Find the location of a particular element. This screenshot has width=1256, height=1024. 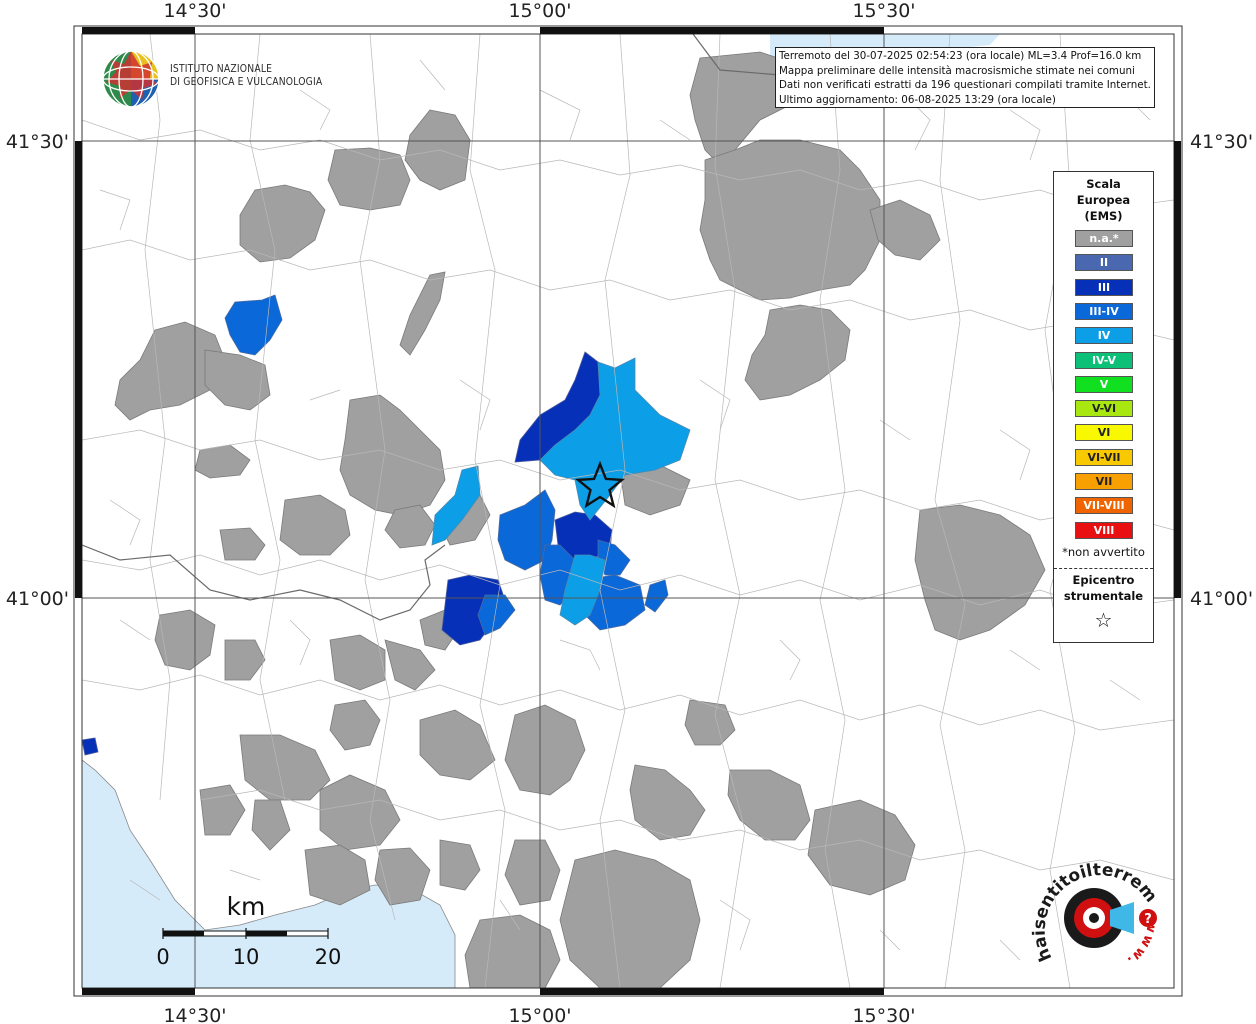

top-lon-label-1530: 15°30' is located at coordinates (883, 11).